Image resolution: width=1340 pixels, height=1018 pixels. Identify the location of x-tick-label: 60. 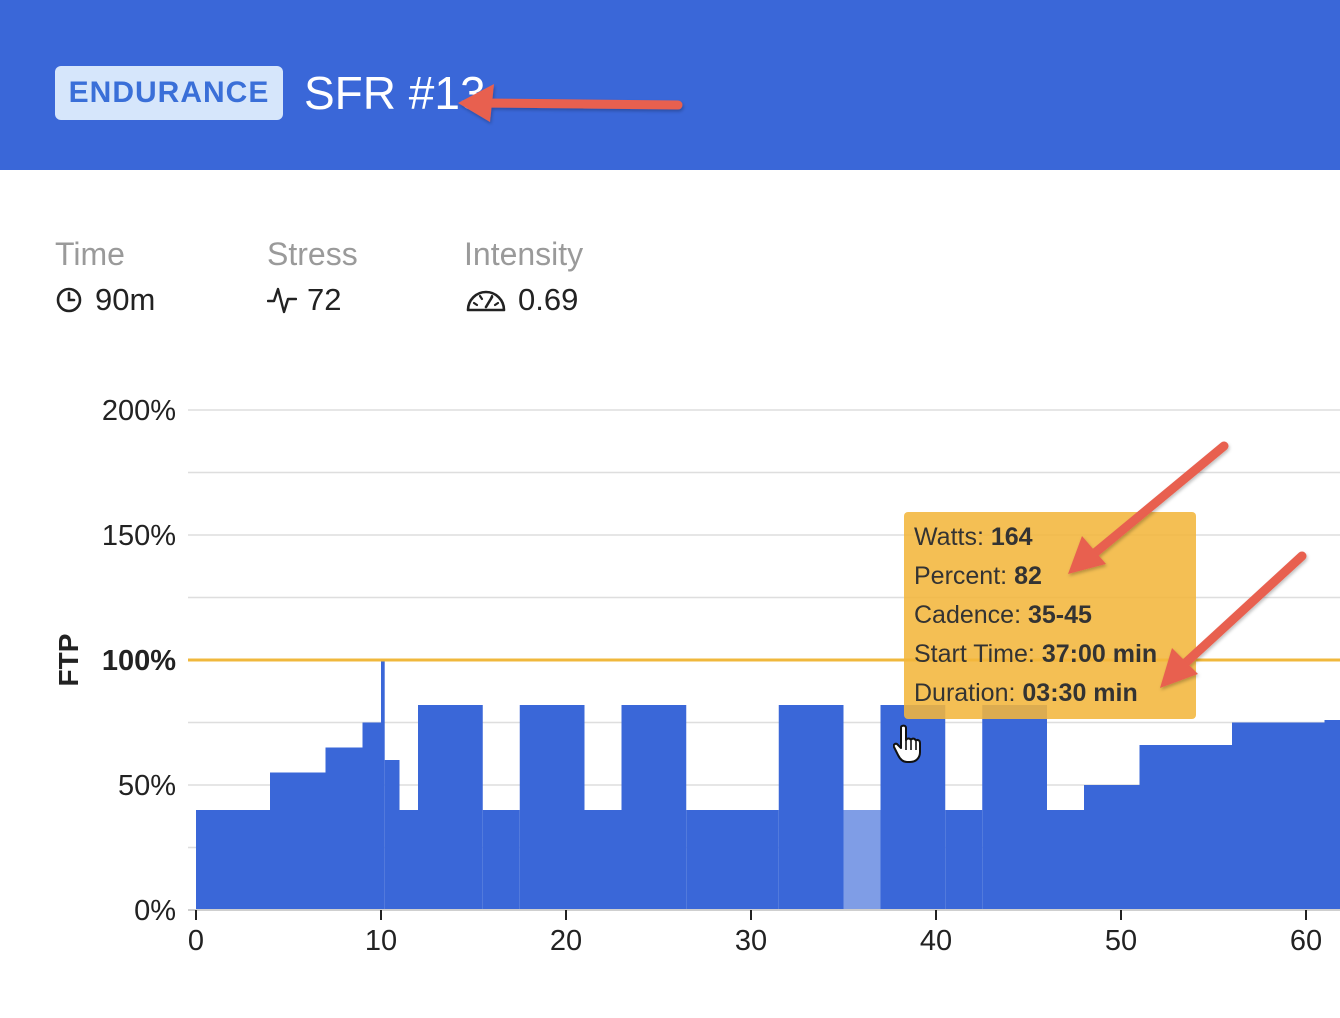
(1306, 941).